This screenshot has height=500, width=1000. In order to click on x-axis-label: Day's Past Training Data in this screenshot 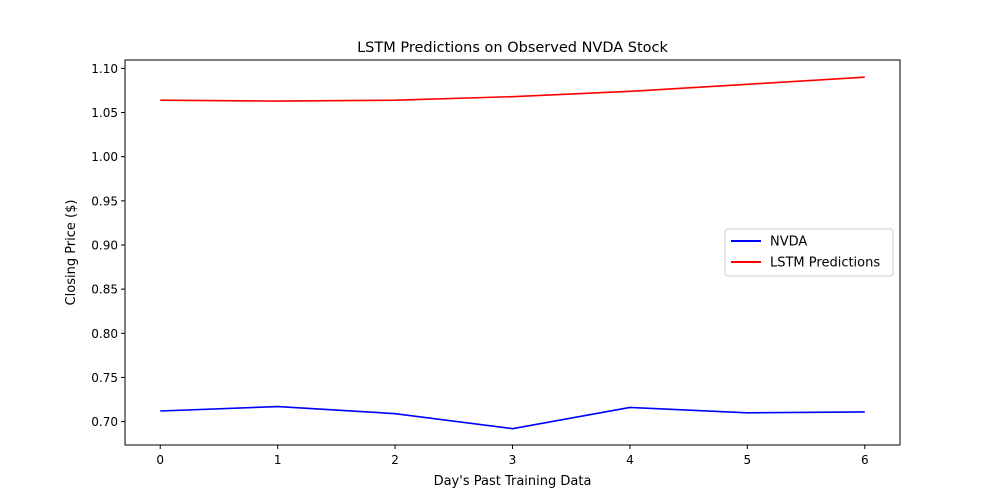, I will do `click(513, 481)`.